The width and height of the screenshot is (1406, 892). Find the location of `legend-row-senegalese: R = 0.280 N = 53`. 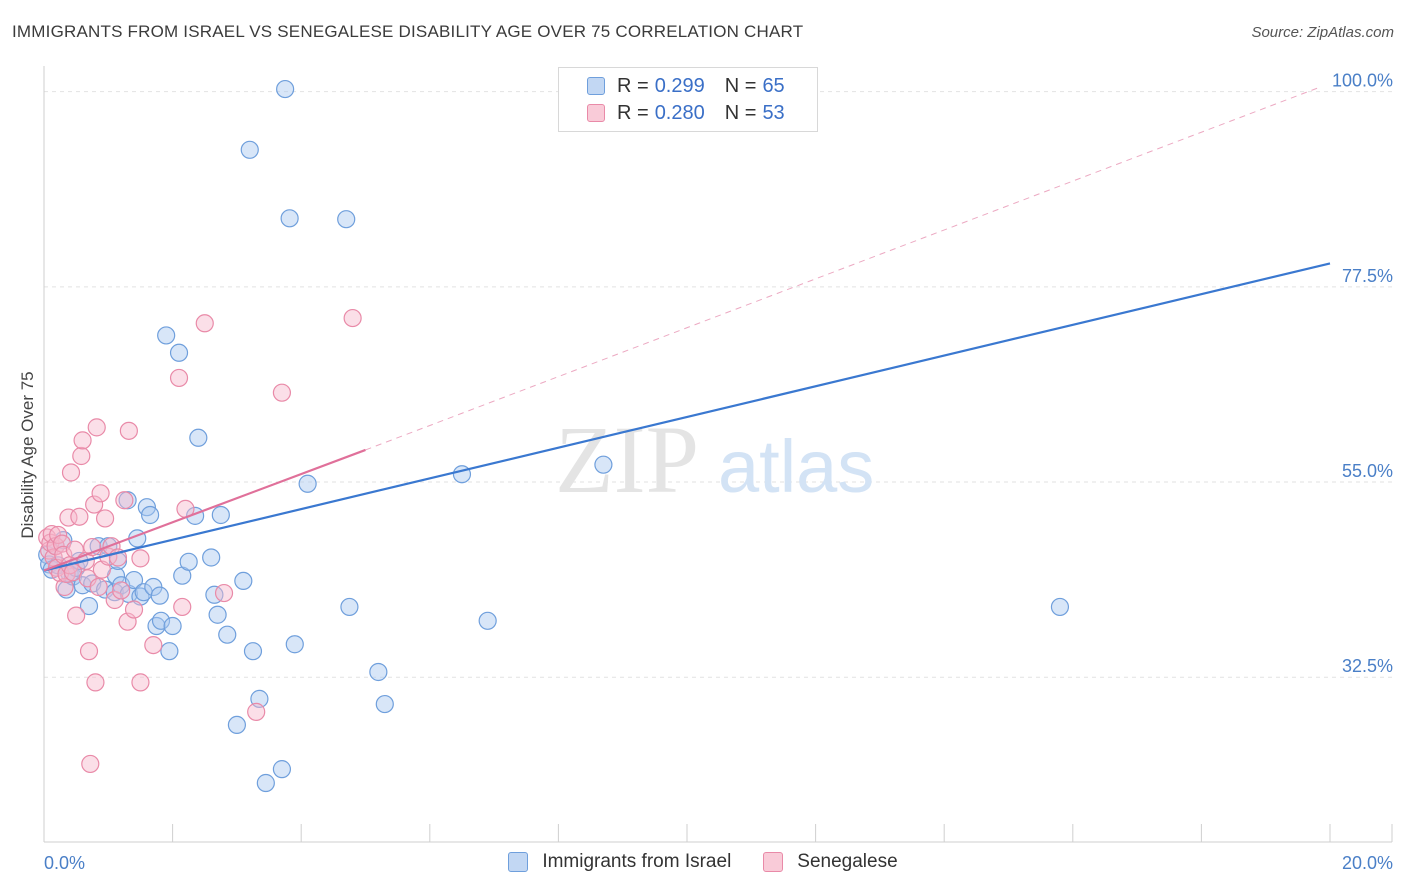

legend-row-senegalese: R = 0.280 N = 53 is located at coordinates (686, 113).